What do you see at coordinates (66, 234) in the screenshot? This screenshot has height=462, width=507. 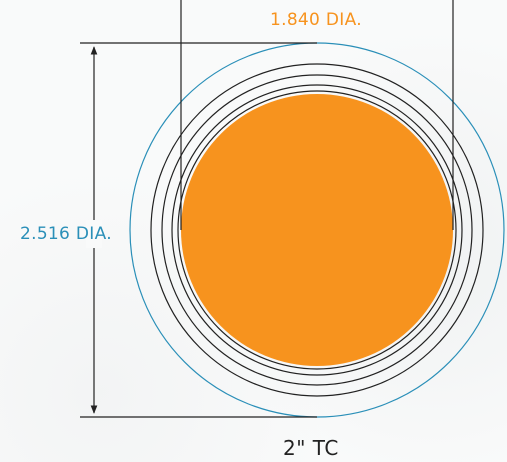 I see `outer-diameter-label: 2.516 DIA.` at bounding box center [66, 234].